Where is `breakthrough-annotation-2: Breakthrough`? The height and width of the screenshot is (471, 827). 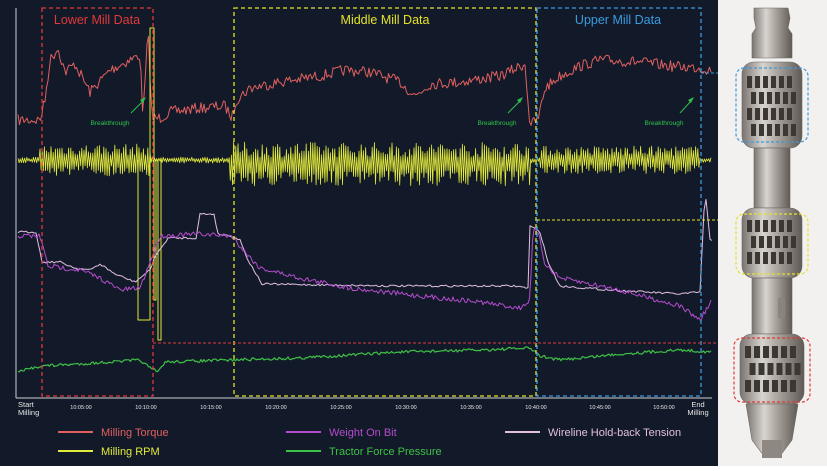
breakthrough-annotation-2: Breakthrough is located at coordinates (500, 112).